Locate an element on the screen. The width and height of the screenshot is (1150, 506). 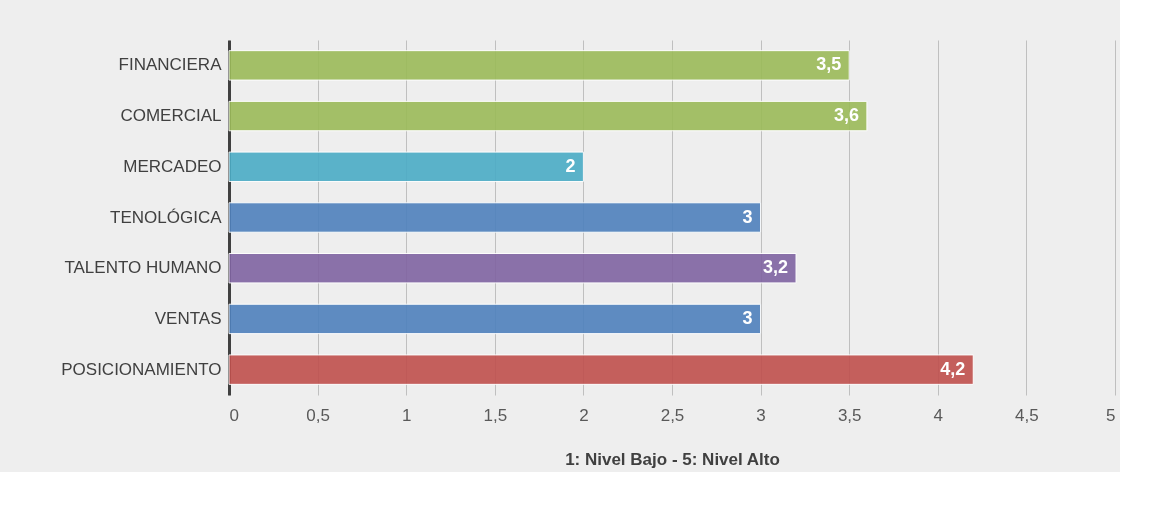
x-tick-label: 1,5 is located at coordinates (495, 415).